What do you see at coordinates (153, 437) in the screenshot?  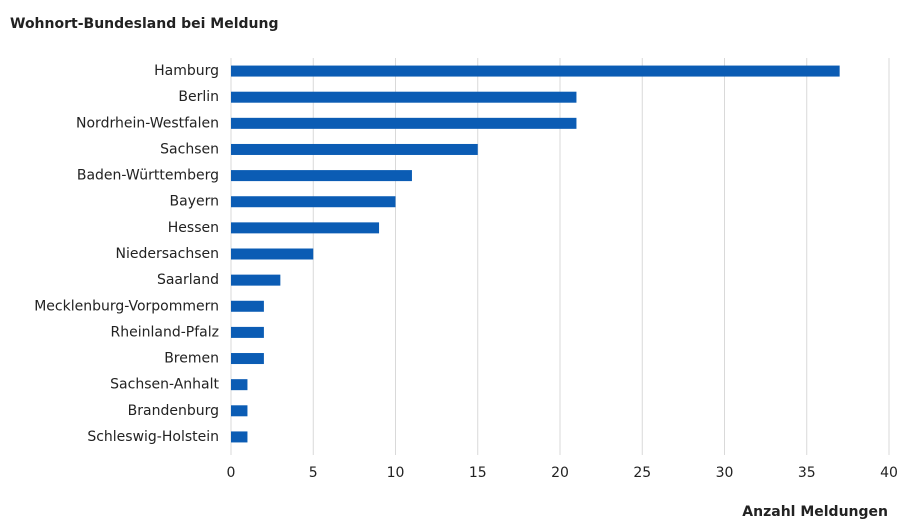 I see `y-tick-label: Schleswig-Holstein` at bounding box center [153, 437].